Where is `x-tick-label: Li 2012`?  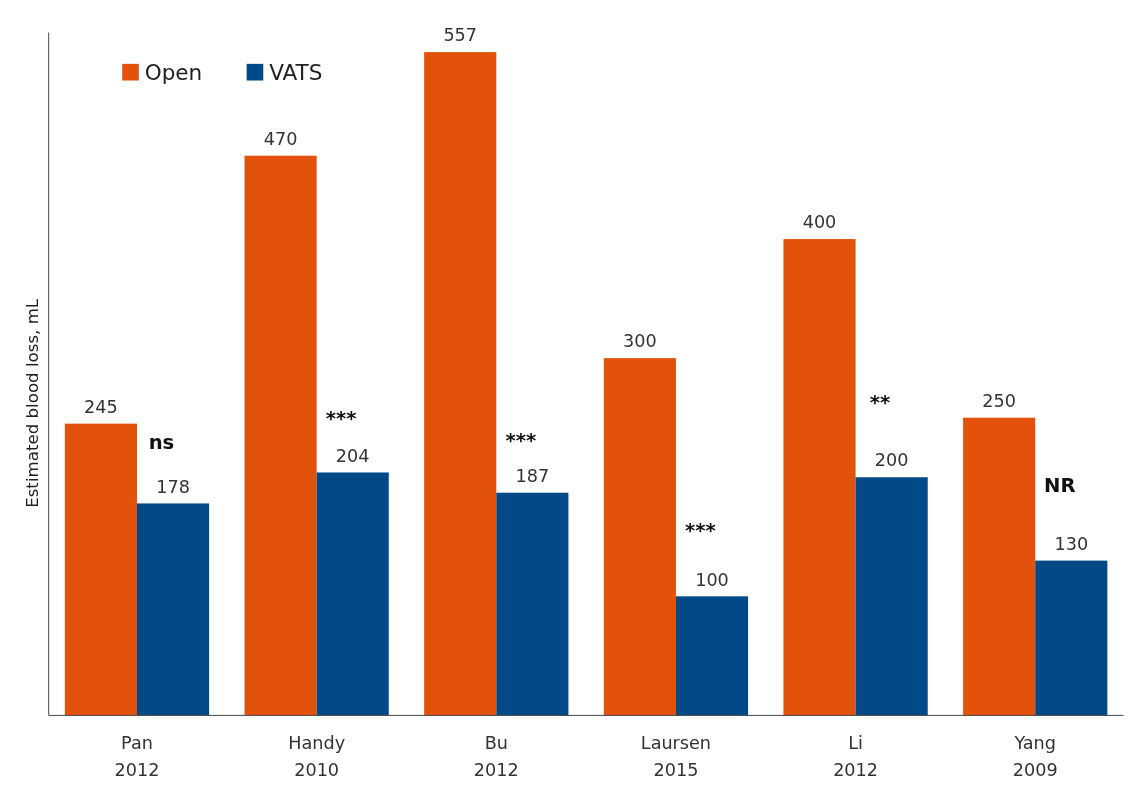
x-tick-label: Li 2012 is located at coordinates (856, 756).